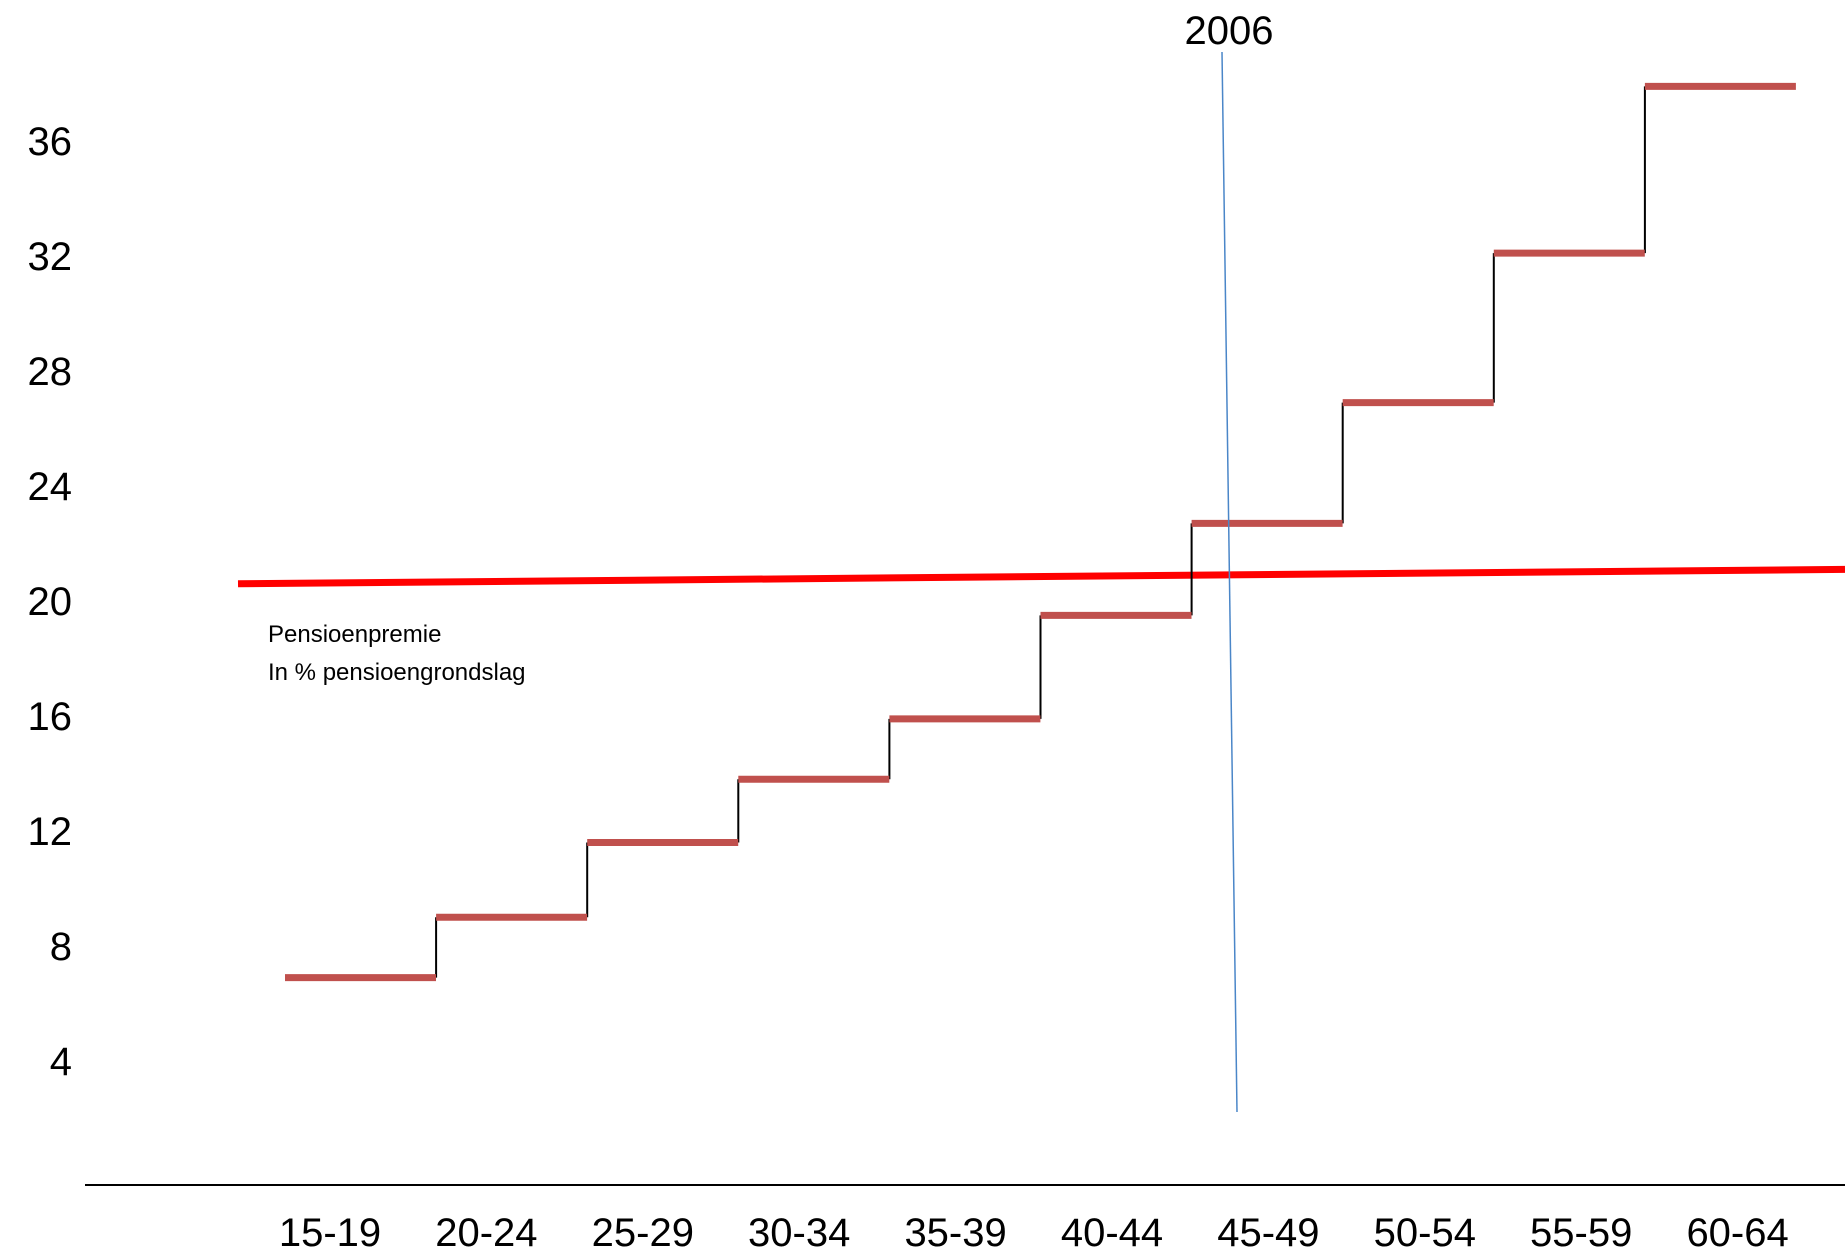 The image size is (1845, 1254). I want to click on y-tick-label: 36, so click(50, 142).